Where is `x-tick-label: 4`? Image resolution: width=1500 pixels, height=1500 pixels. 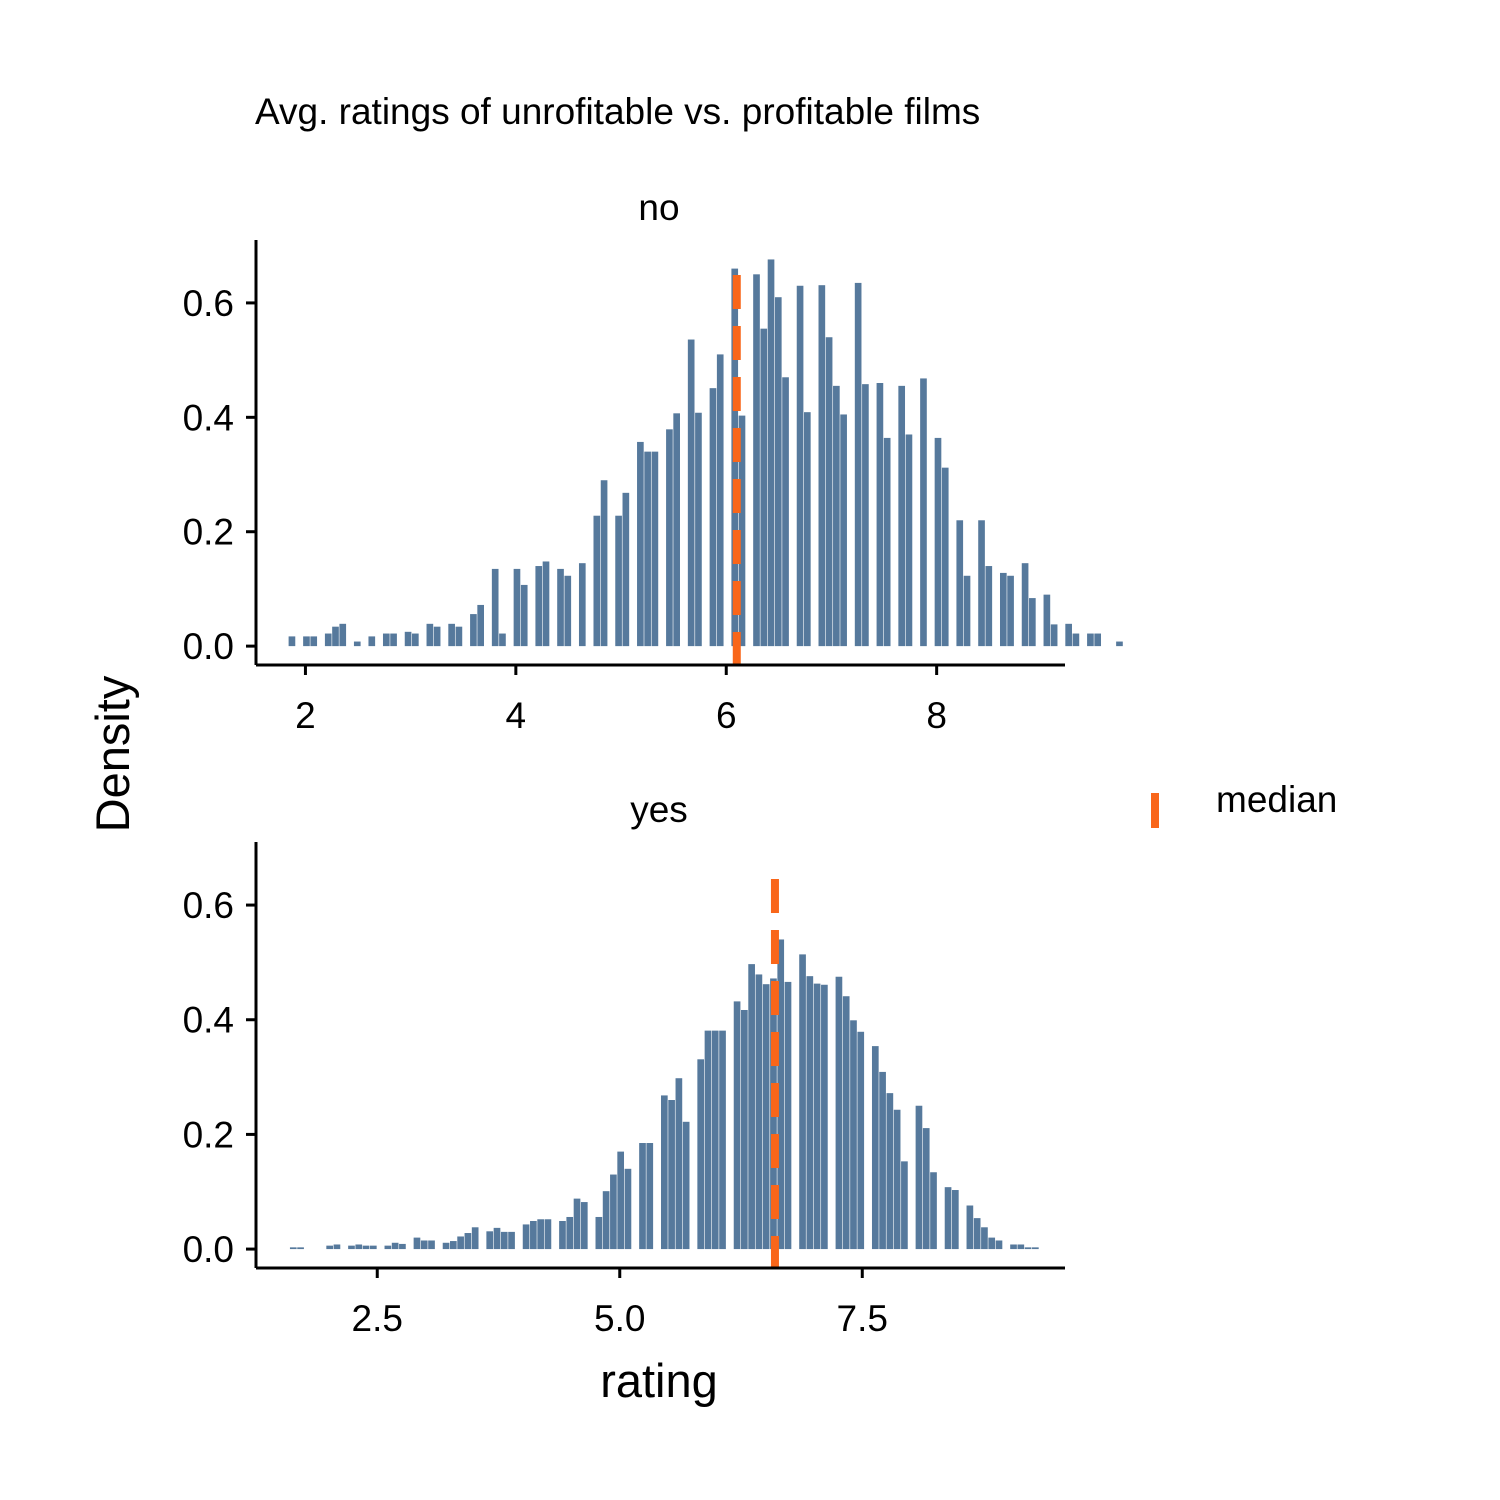 x-tick-label: 4 is located at coordinates (516, 715).